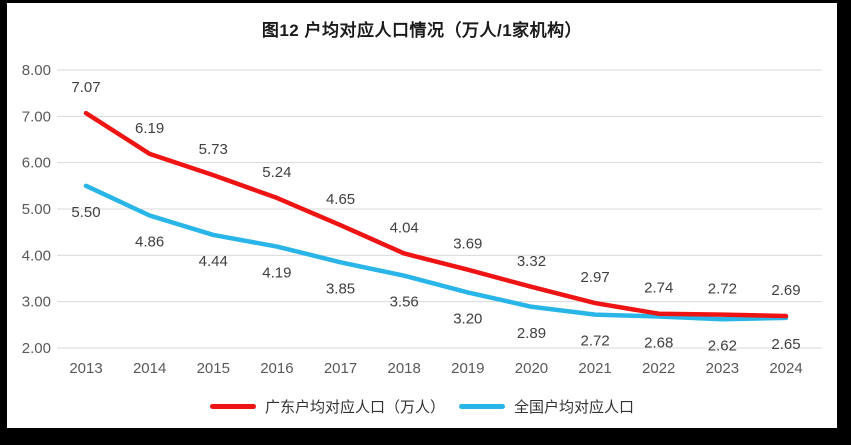 Image resolution: width=851 pixels, height=445 pixels. I want to click on y-axis-tick-label: 6.00, so click(36, 163).